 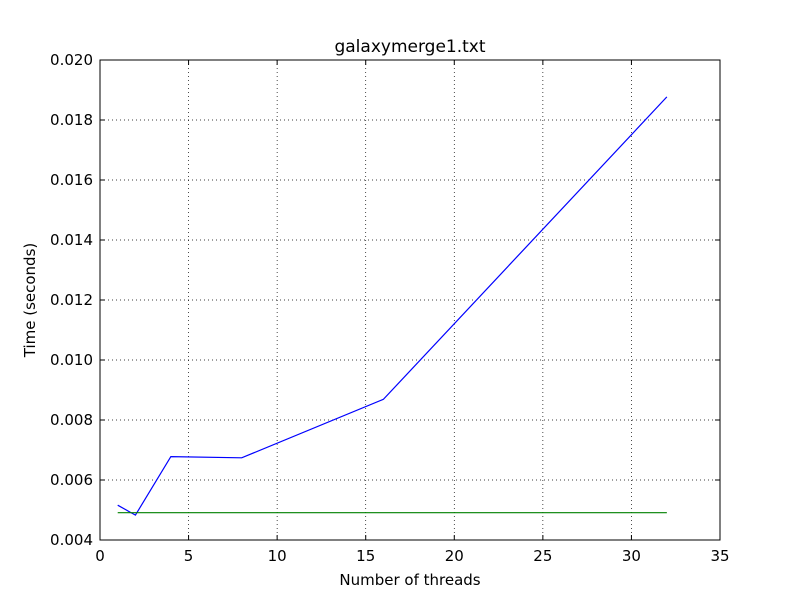 What do you see at coordinates (71, 480) in the screenshot?
I see `y-tick-label: 0.006` at bounding box center [71, 480].